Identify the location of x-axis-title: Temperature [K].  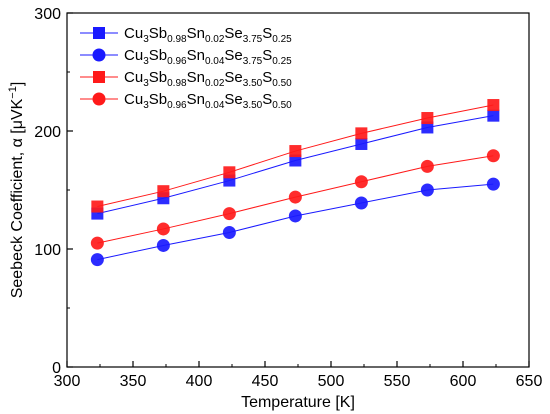
(298, 402).